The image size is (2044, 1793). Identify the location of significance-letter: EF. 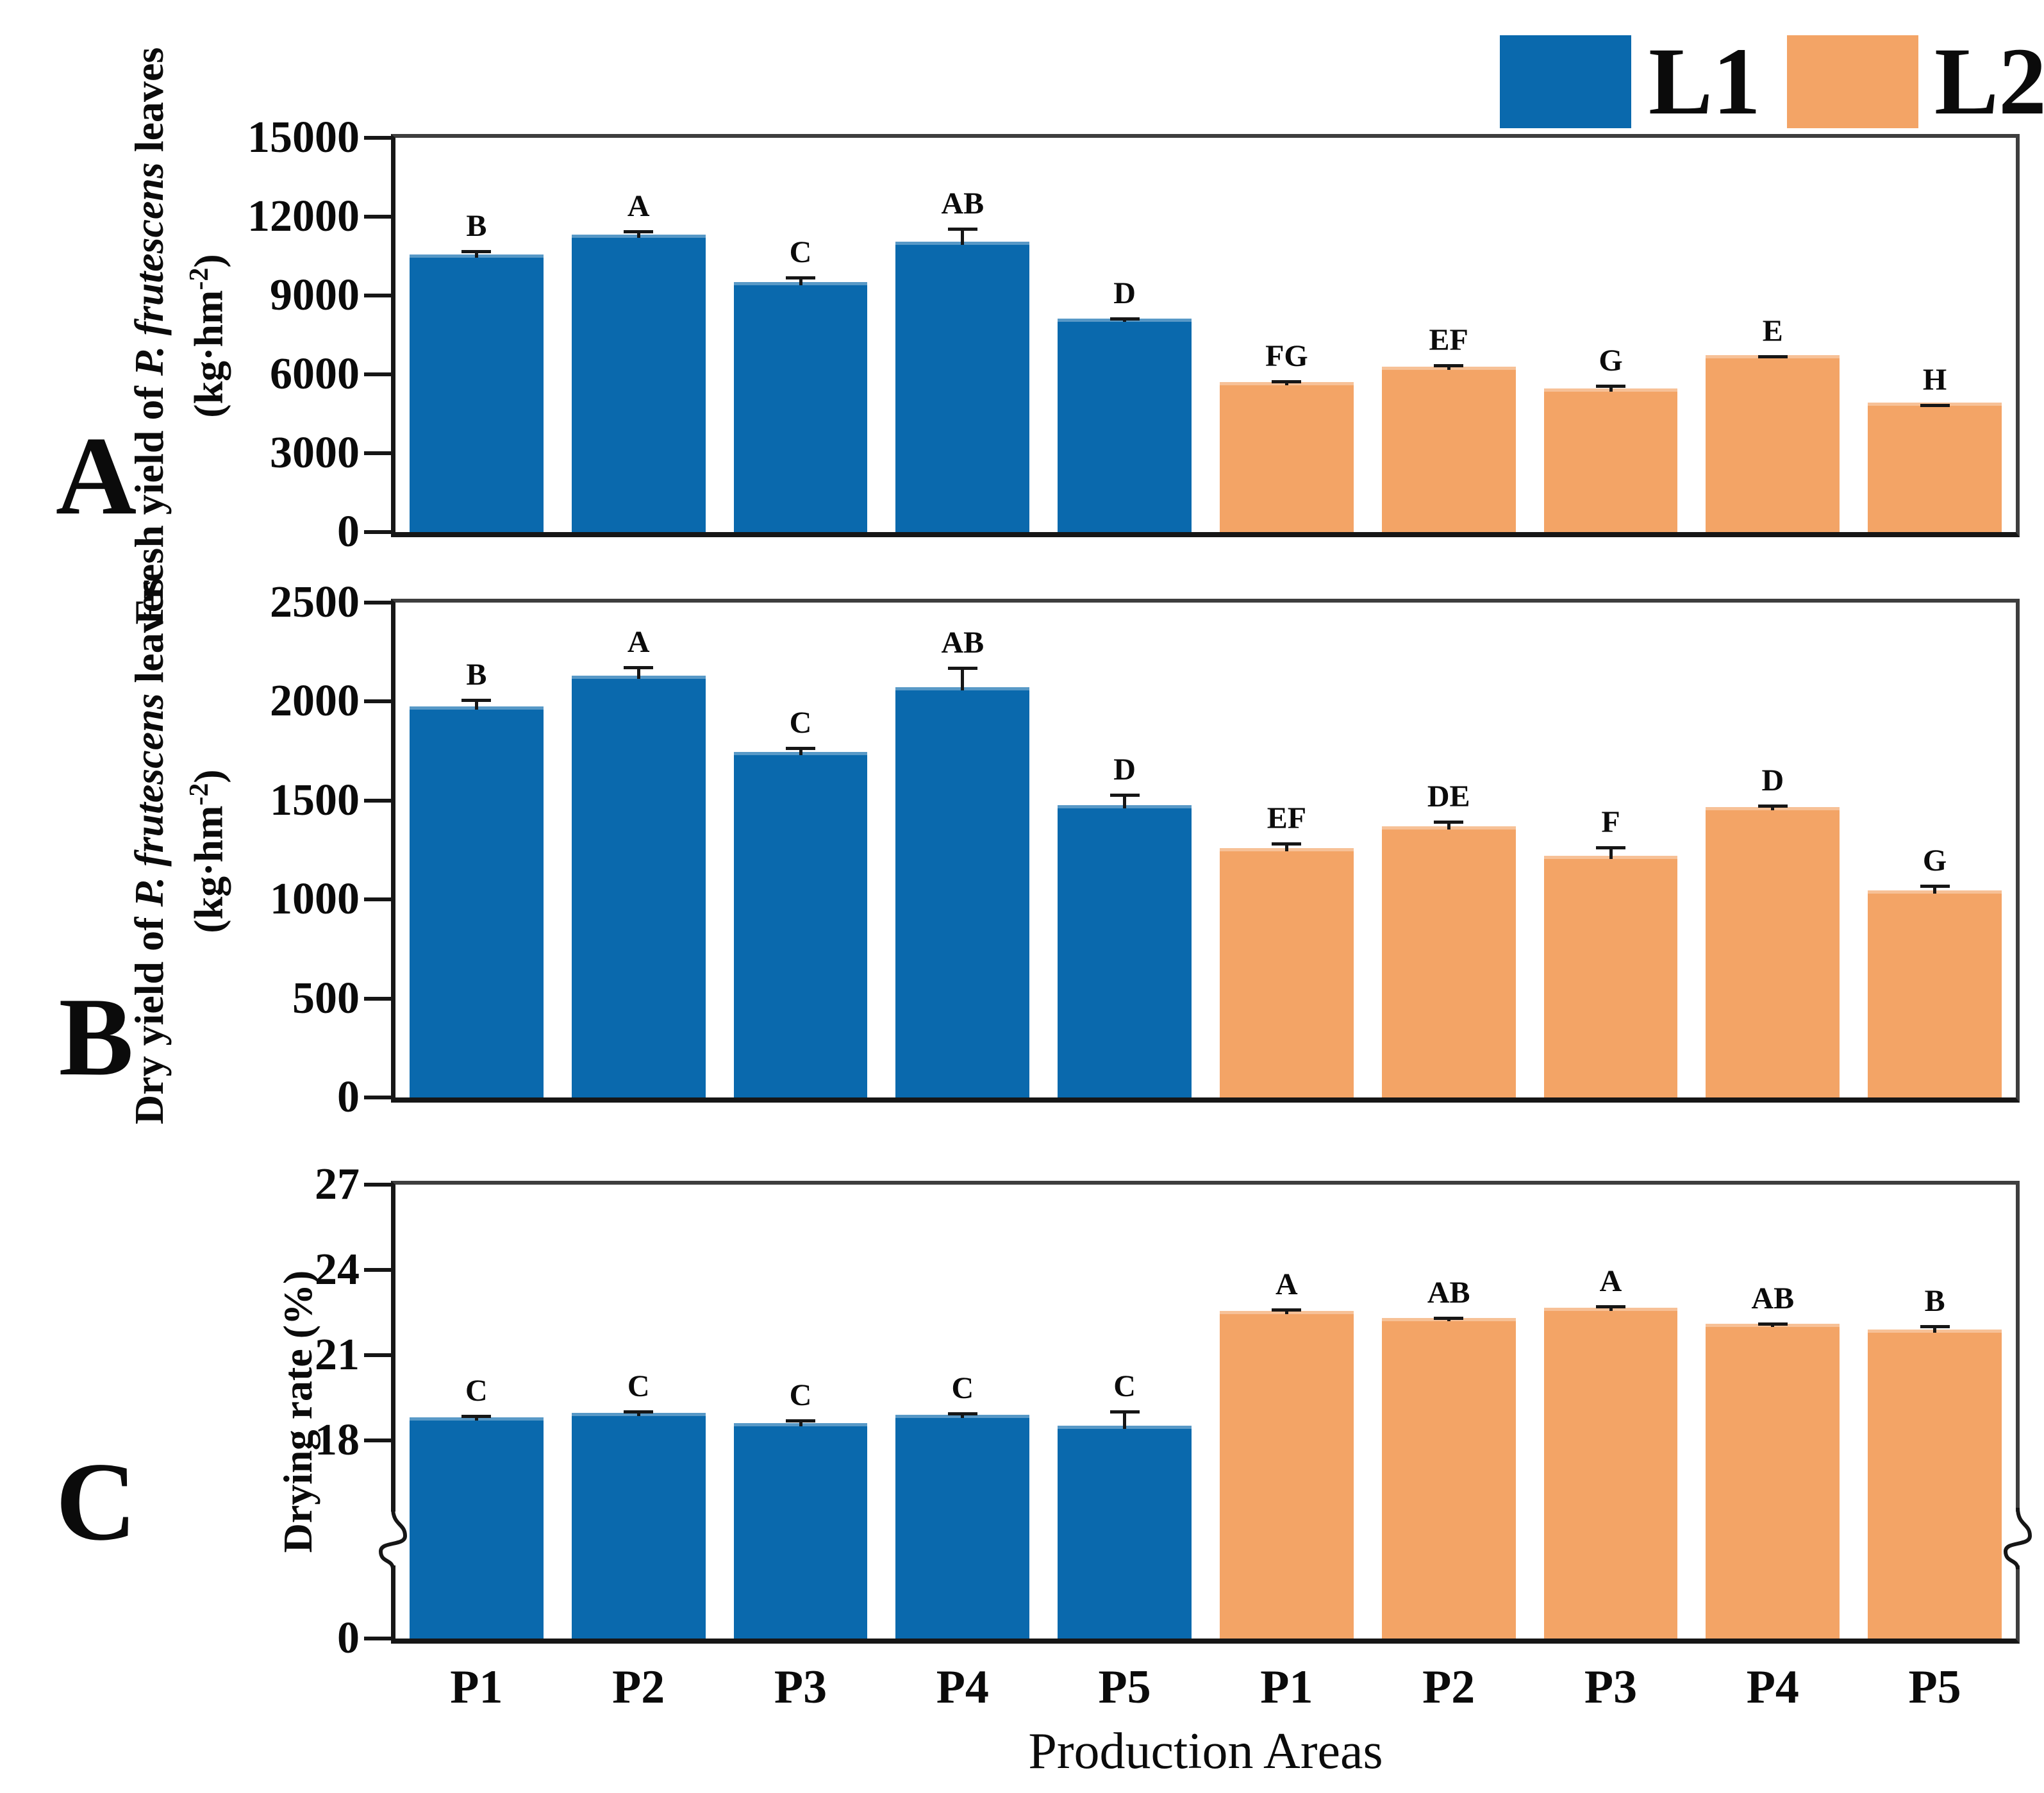
(1448, 340).